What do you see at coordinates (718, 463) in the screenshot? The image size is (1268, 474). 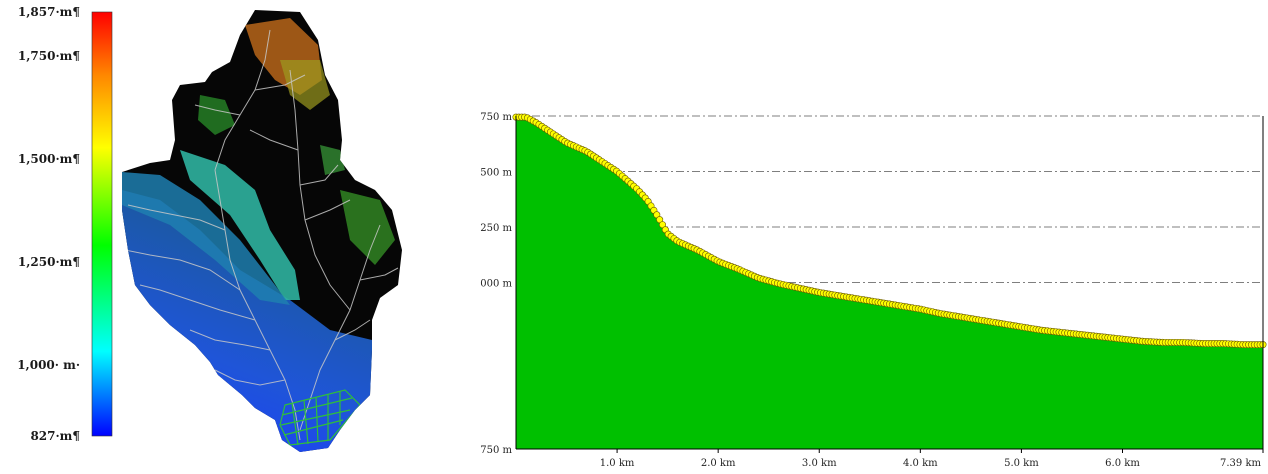 I see `x-tick-label: 2.0 km` at bounding box center [718, 463].